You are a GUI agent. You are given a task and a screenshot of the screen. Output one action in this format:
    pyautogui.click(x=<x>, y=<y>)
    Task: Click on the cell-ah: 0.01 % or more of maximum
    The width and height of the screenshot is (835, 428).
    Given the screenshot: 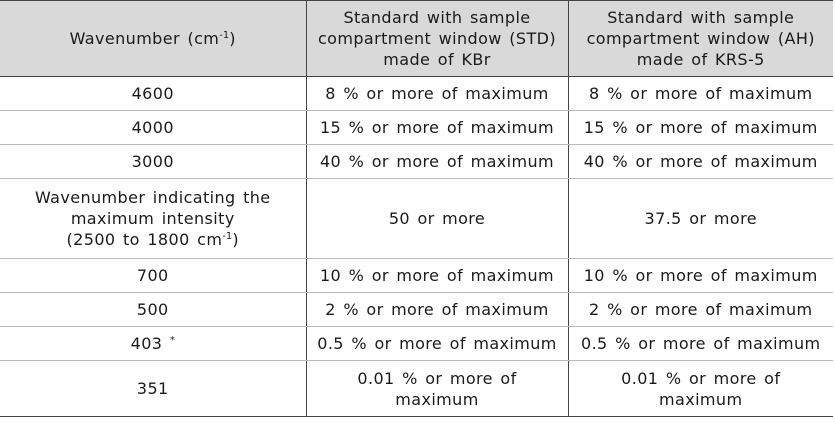 What is the action you would take?
    pyautogui.click(x=700, y=388)
    